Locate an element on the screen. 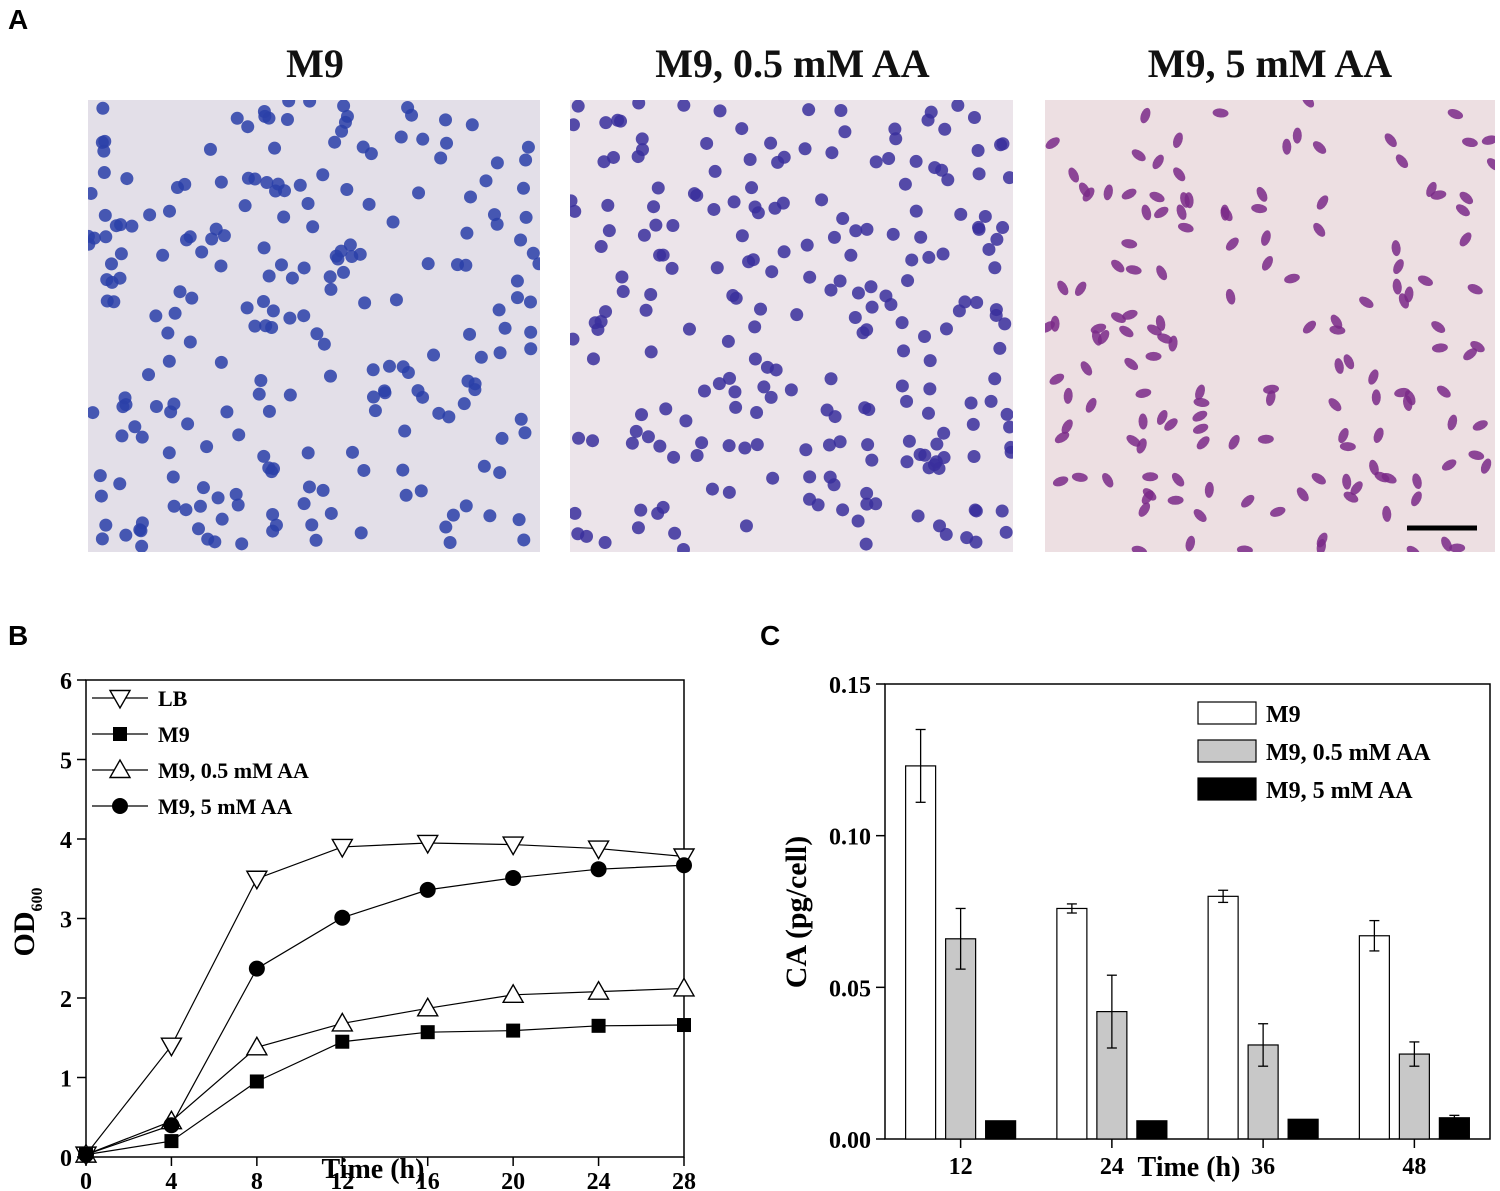 This screenshot has height=1191, width=1500. chart-b-legend-label: M9, 0.5 mM AA is located at coordinates (233, 770).